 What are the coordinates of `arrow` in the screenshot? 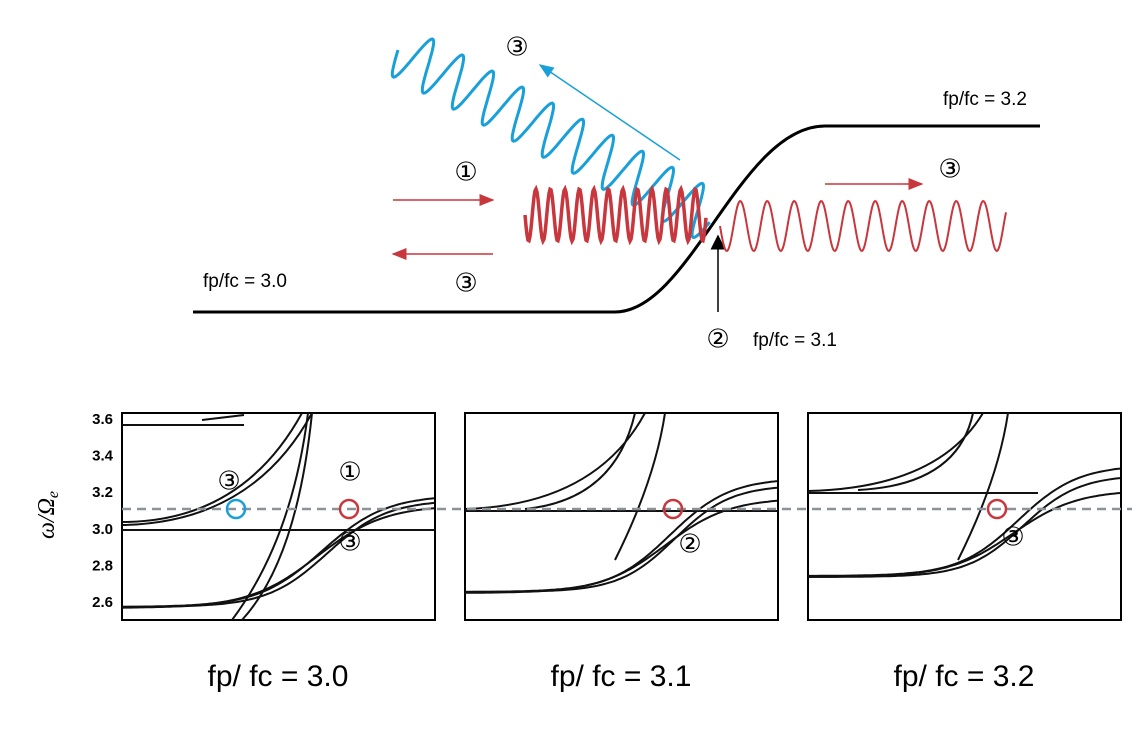 It's located at (609, 112).